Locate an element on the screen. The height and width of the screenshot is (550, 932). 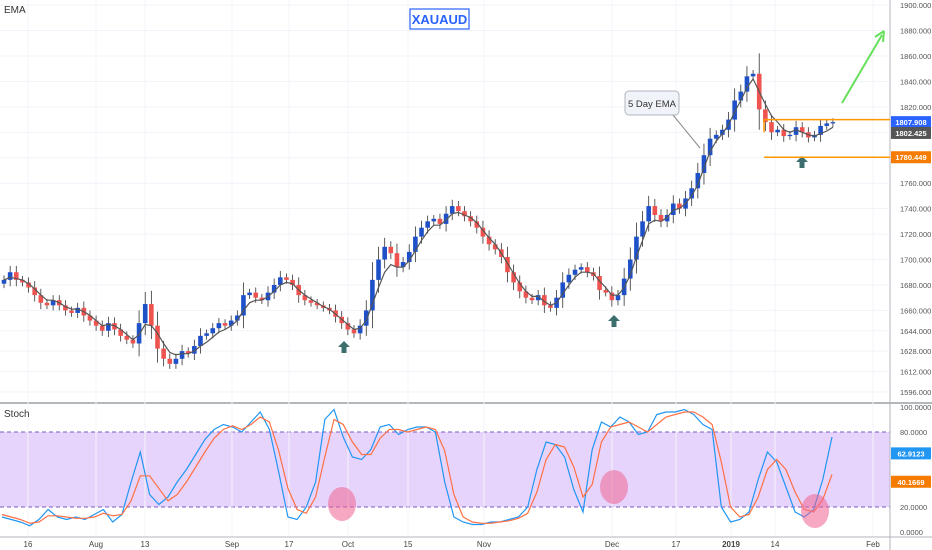
projection-arrow-head-icon is located at coordinates (879, 36).